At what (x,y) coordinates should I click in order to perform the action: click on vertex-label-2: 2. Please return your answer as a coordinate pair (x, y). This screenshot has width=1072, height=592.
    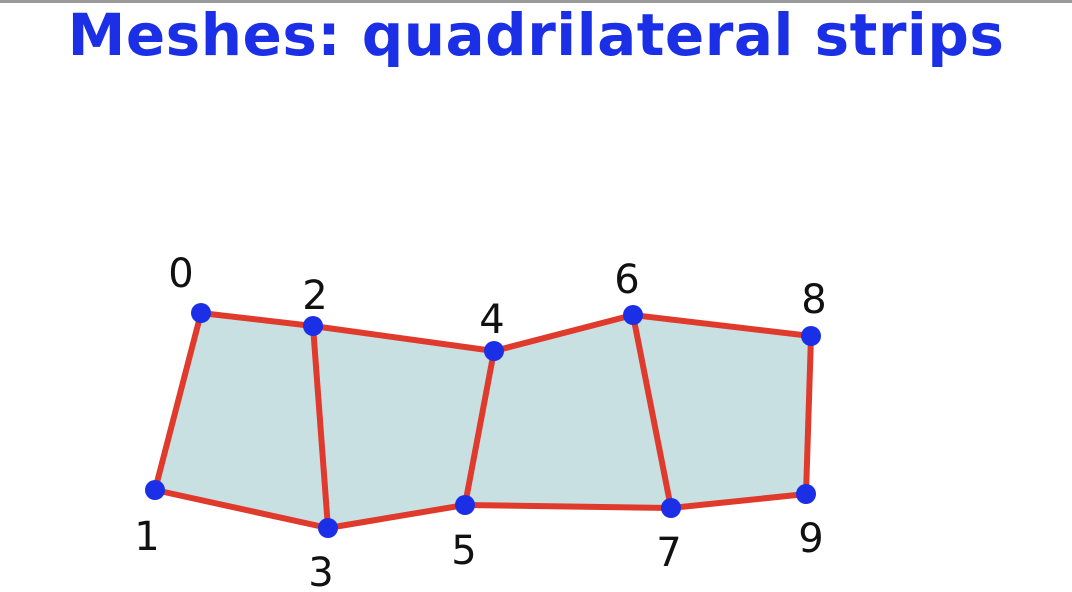
    Looking at the image, I should click on (314, 296).